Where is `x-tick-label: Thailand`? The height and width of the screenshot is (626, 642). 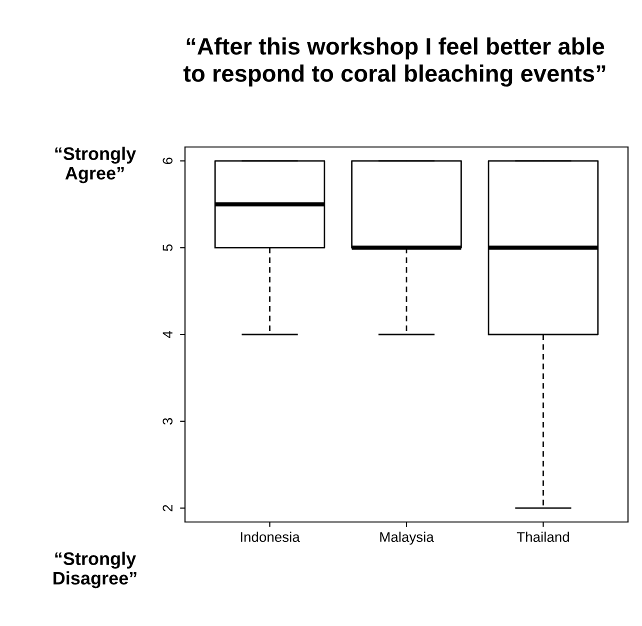
x-tick-label: Thailand is located at coordinates (542, 537).